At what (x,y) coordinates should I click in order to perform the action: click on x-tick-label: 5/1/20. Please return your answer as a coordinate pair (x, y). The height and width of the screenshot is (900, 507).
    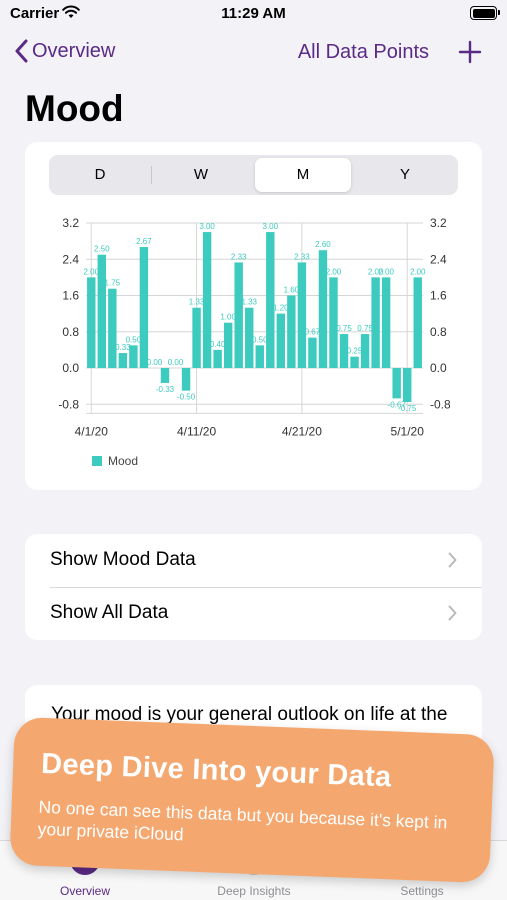
    Looking at the image, I should click on (408, 431).